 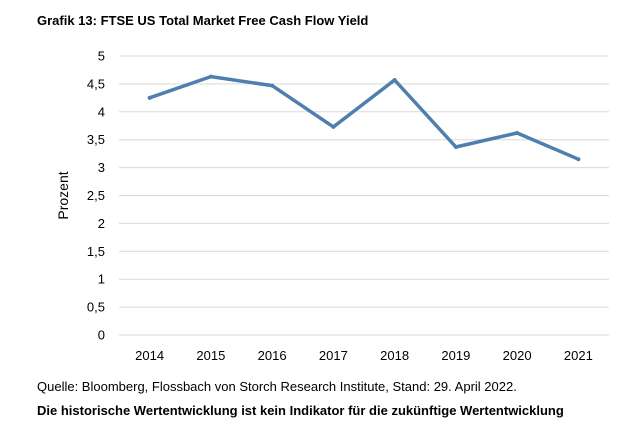 What do you see at coordinates (364, 355) in the screenshot?
I see `x-axis-ticks: 2014 2015 2016 2017 2018 2019 2020 2021` at bounding box center [364, 355].